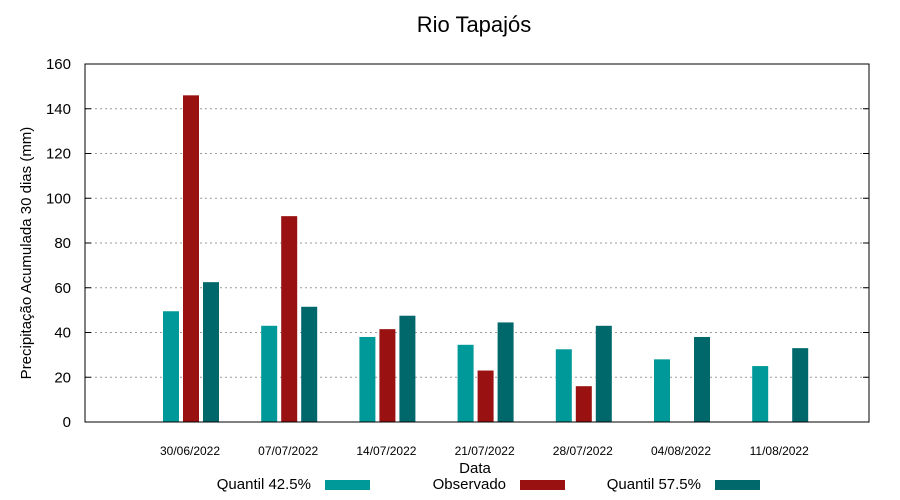  Describe the element at coordinates (190, 451) in the screenshot. I see `x-tick-label: 30/06/2022` at that location.